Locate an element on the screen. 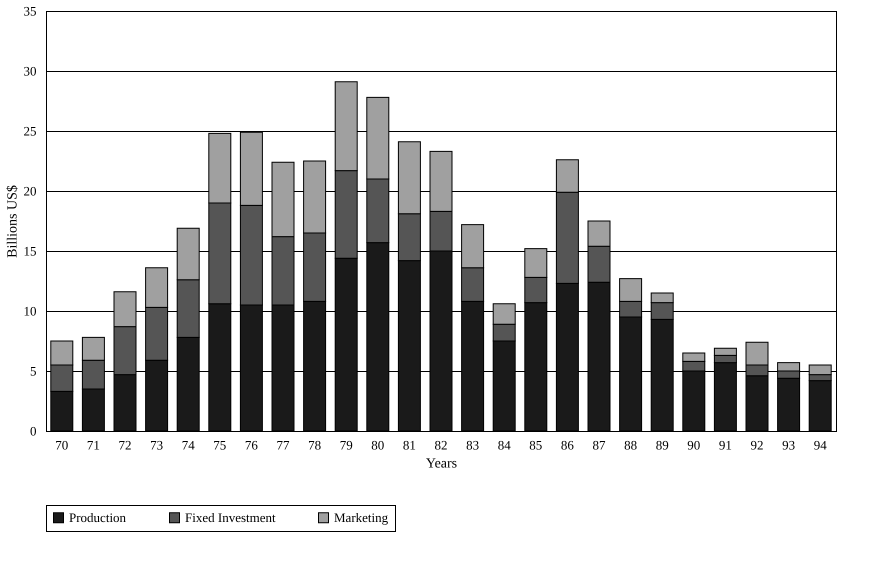 The width and height of the screenshot is (880, 584). y-tick-label: 25 is located at coordinates (30, 131).